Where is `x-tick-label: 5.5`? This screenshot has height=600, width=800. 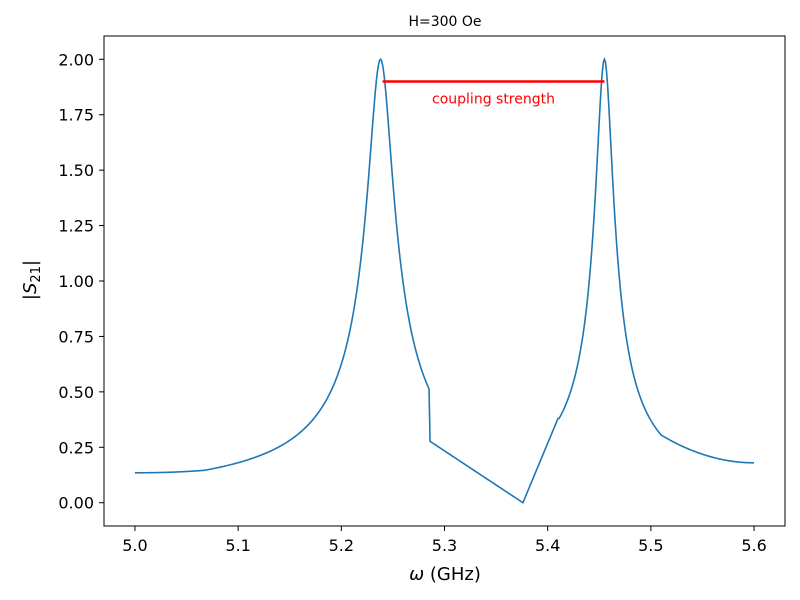 x-tick-label: 5.5 is located at coordinates (650, 545).